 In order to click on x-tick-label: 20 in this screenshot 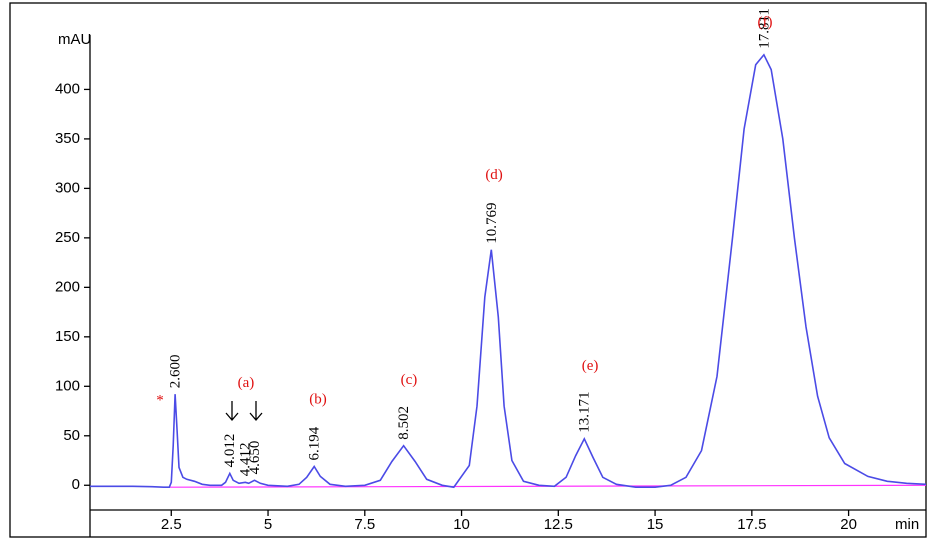, I will do `click(848, 524)`.